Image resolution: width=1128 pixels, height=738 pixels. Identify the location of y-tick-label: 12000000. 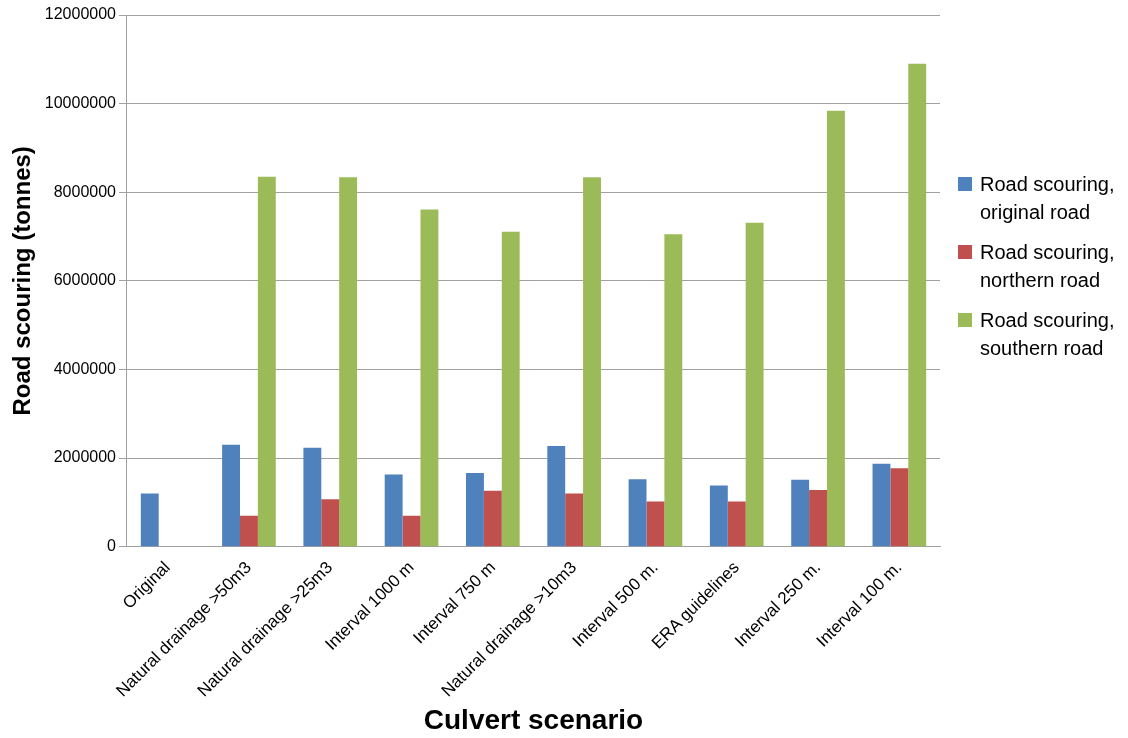
(80, 14).